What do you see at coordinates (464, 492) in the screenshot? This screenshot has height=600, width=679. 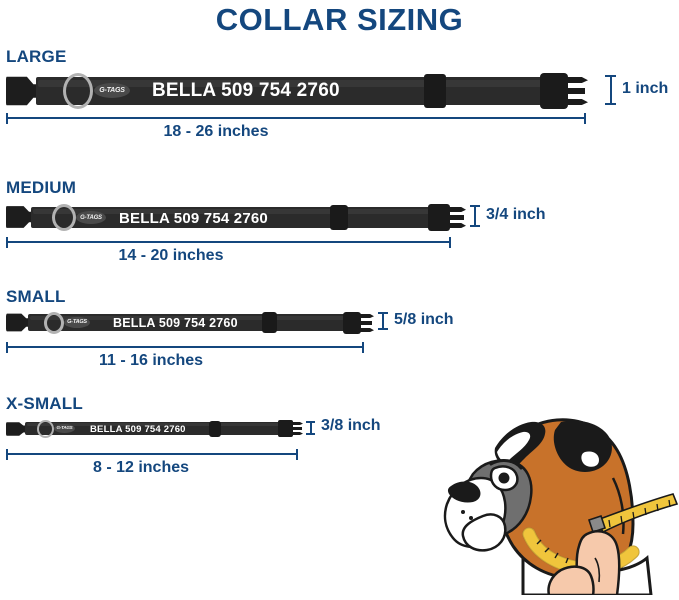 I see `dog-nose` at bounding box center [464, 492].